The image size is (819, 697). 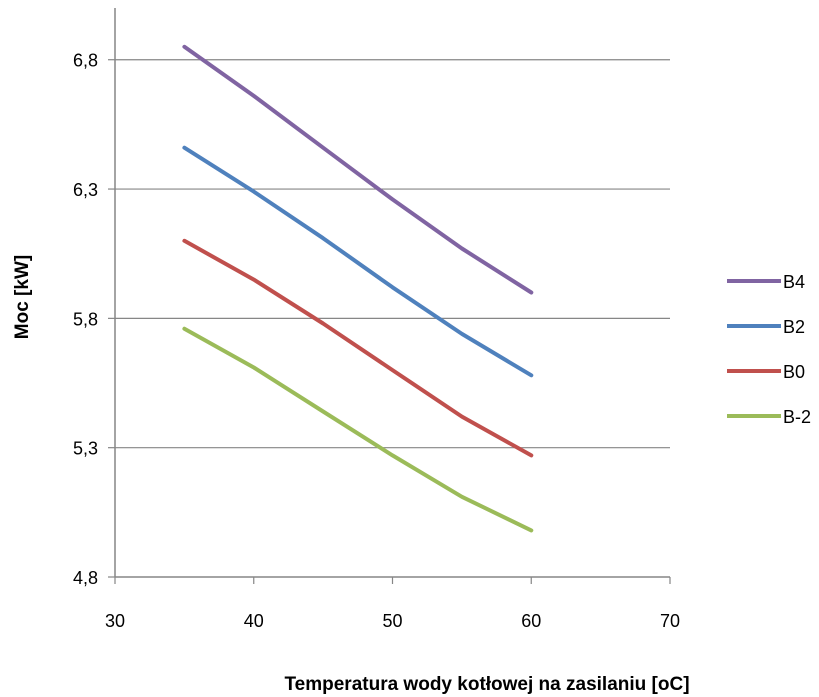 What do you see at coordinates (797, 417) in the screenshot?
I see `legend-label: B-2` at bounding box center [797, 417].